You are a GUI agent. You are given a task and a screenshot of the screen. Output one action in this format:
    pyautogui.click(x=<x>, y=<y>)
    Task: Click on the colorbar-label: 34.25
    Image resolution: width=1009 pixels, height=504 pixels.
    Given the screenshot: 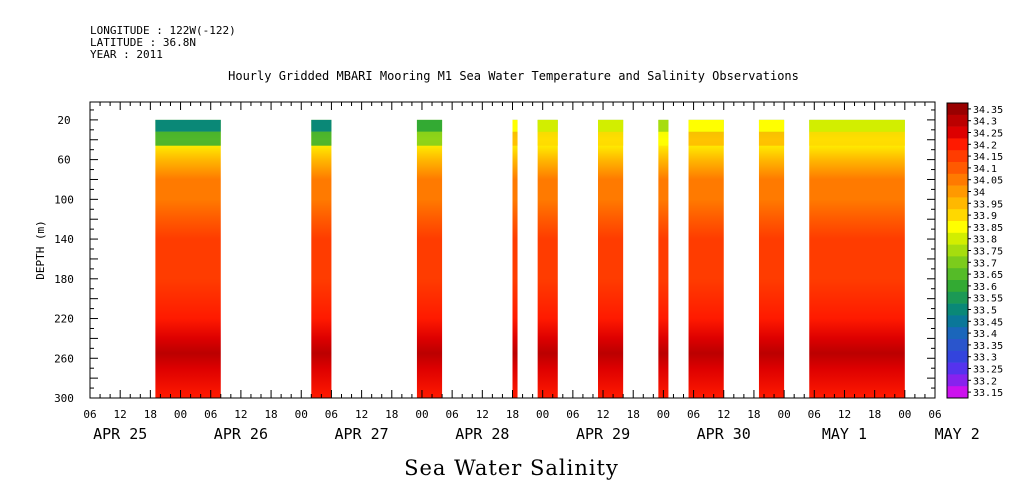 What is the action you would take?
    pyautogui.click(x=988, y=134)
    